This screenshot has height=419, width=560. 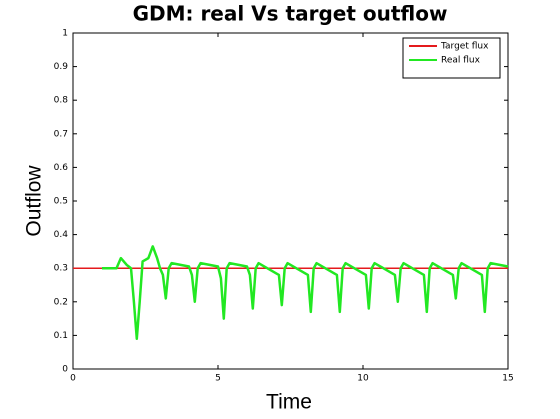 What do you see at coordinates (290, 14) in the screenshot?
I see `chart-title: GDM: real Vs target outflow` at bounding box center [290, 14].